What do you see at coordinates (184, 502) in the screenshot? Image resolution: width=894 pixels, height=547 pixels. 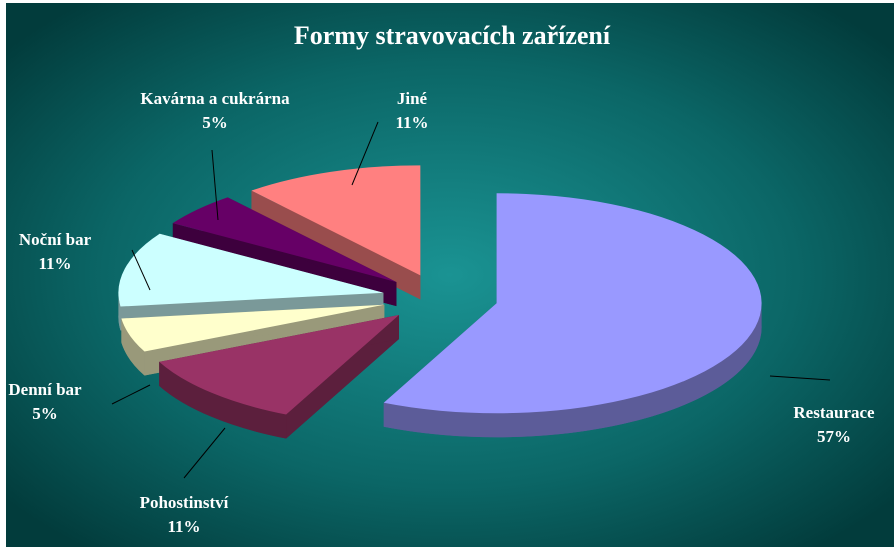 I see `slice-label: Pohostinství` at bounding box center [184, 502].